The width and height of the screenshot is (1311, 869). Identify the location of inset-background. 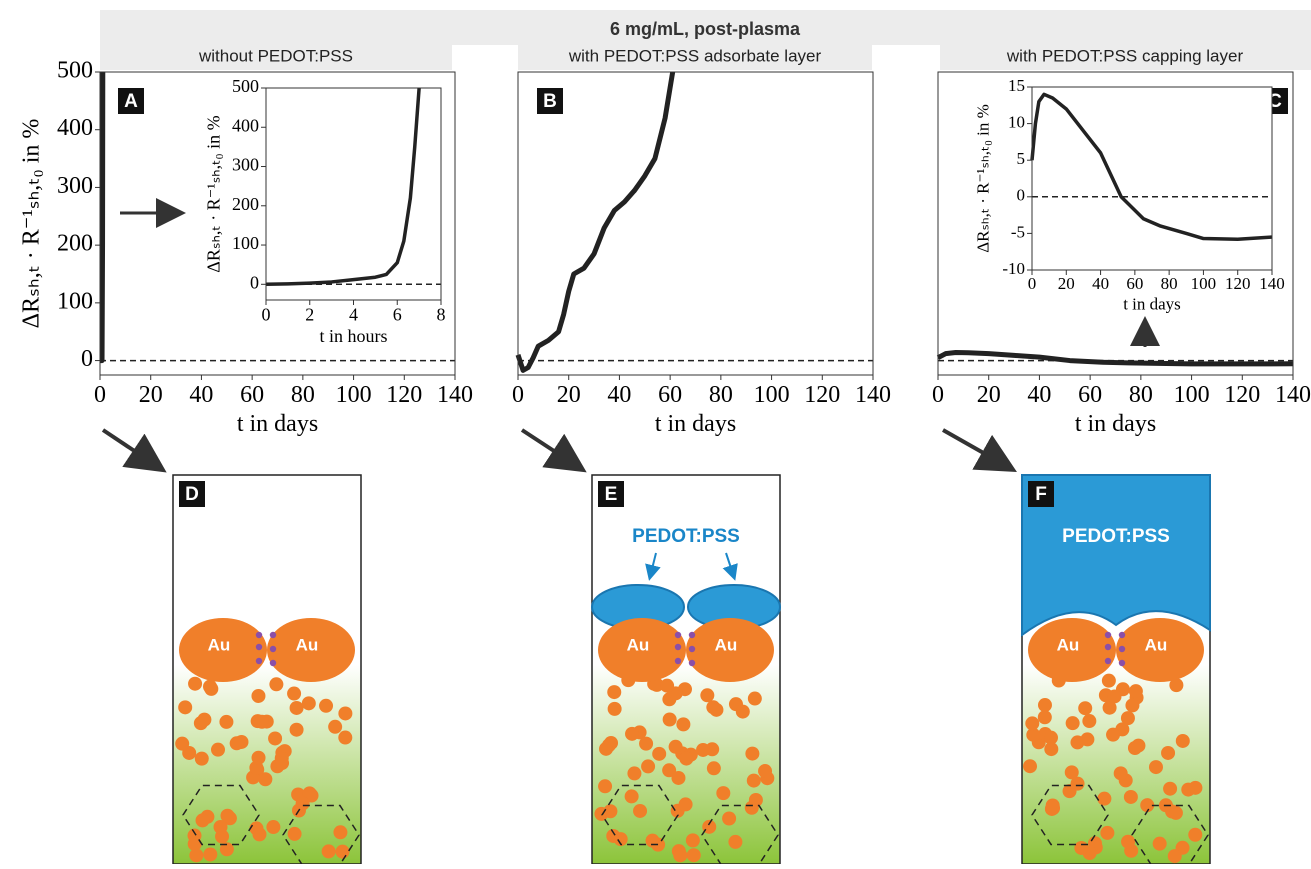
(1152, 178).